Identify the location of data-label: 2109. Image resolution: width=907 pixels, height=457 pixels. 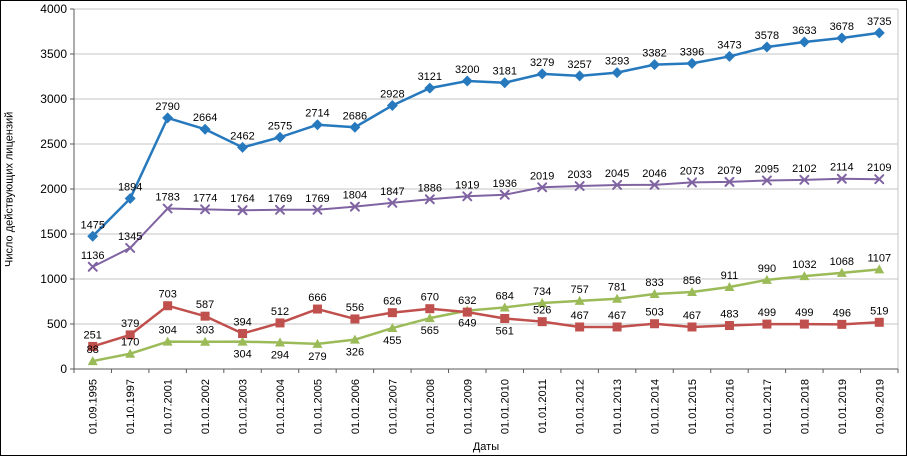
(879, 168).